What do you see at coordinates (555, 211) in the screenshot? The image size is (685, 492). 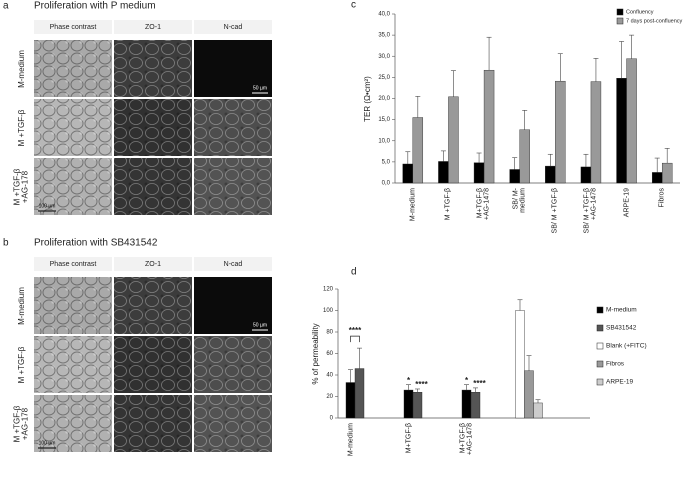 I see `x-tick-label: SB/ M +TGF-β` at bounding box center [555, 211].